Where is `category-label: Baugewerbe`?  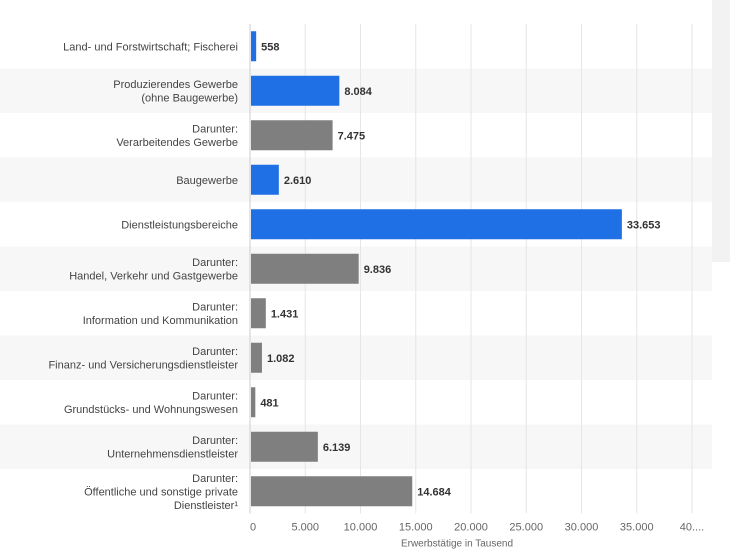
category-label: Baugewerbe is located at coordinates (207, 181).